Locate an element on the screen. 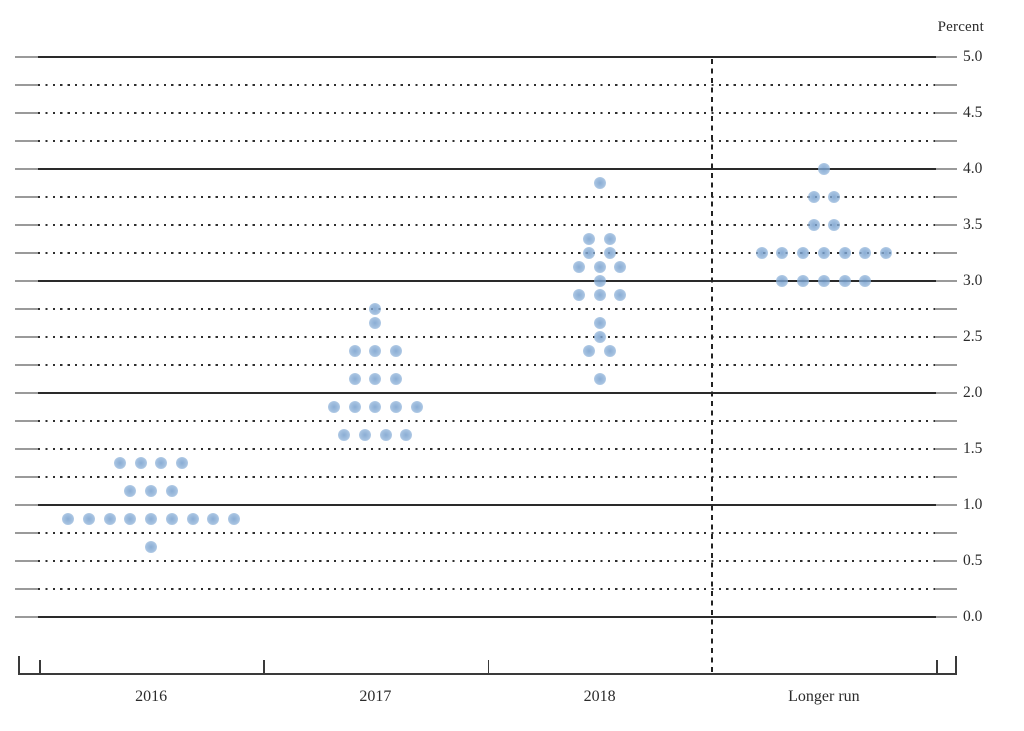 The height and width of the screenshot is (731, 1024). y-axis-tick-label: 1.5 is located at coordinates (973, 448).